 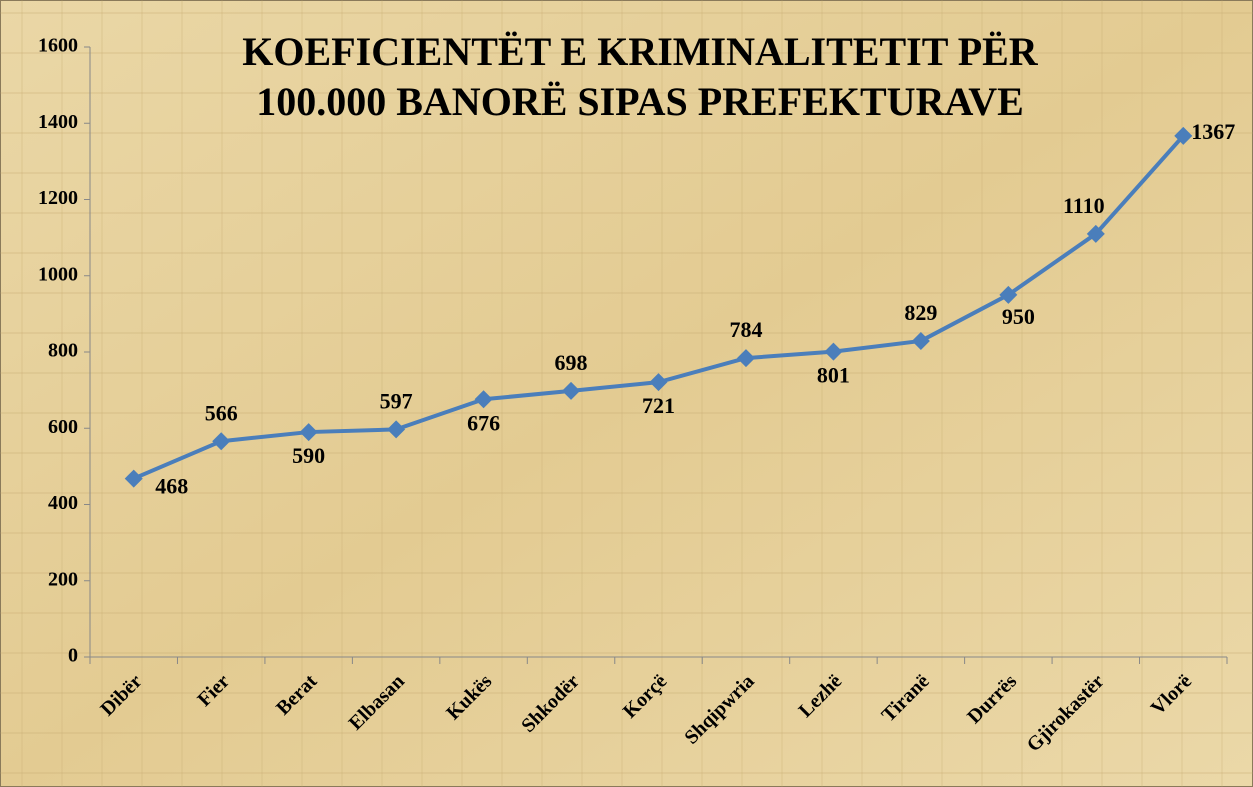 What do you see at coordinates (221, 412) in the screenshot?
I see `data-label: 566` at bounding box center [221, 412].